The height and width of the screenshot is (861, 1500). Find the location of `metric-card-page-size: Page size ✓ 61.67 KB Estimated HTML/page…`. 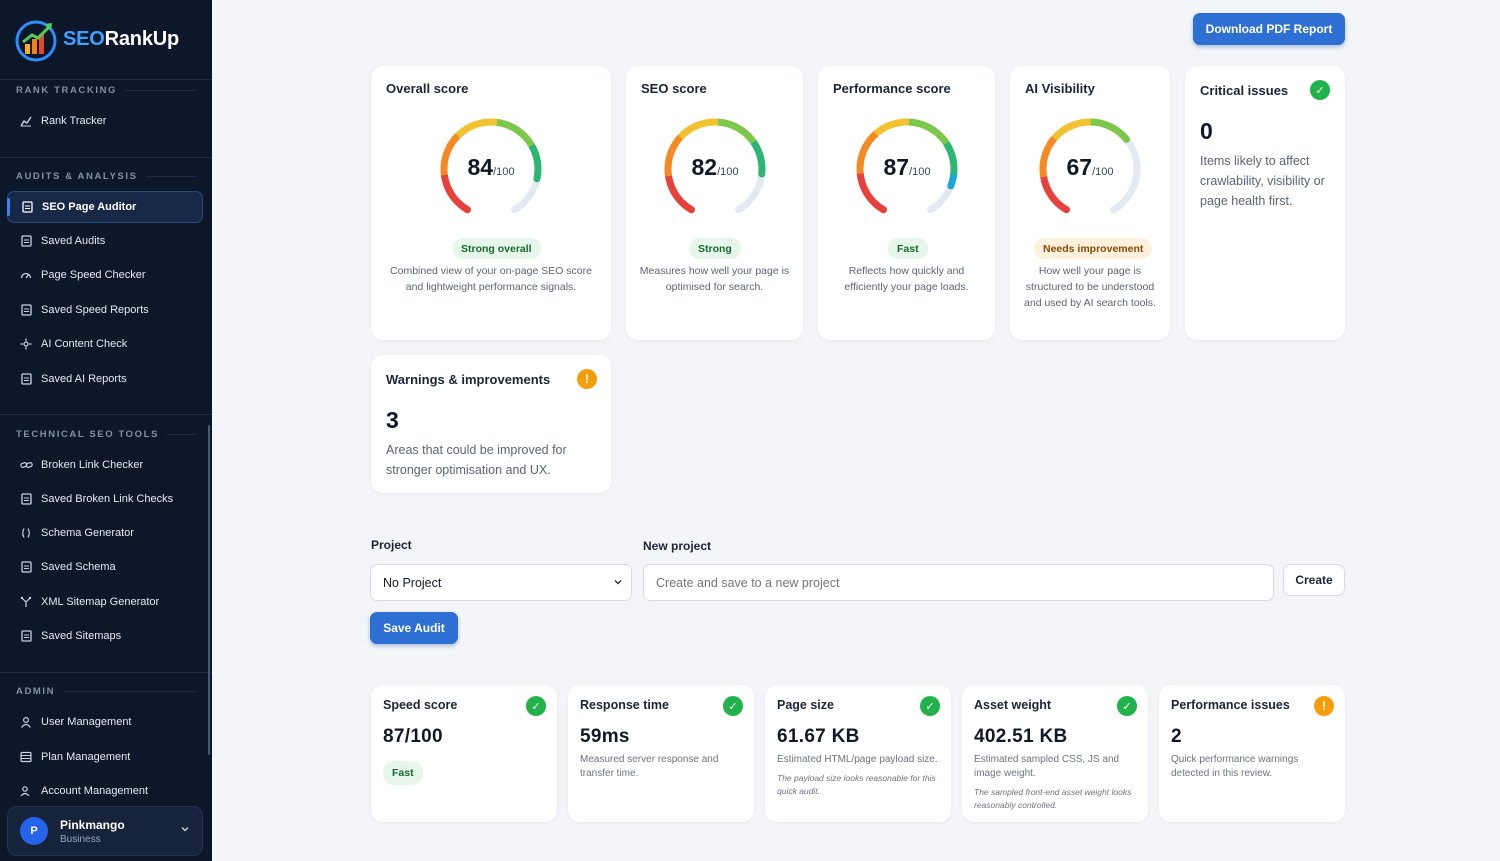

metric-card-page-size: Page size ✓ 61.67 KB Estimated HTML/page… is located at coordinates (858, 753).